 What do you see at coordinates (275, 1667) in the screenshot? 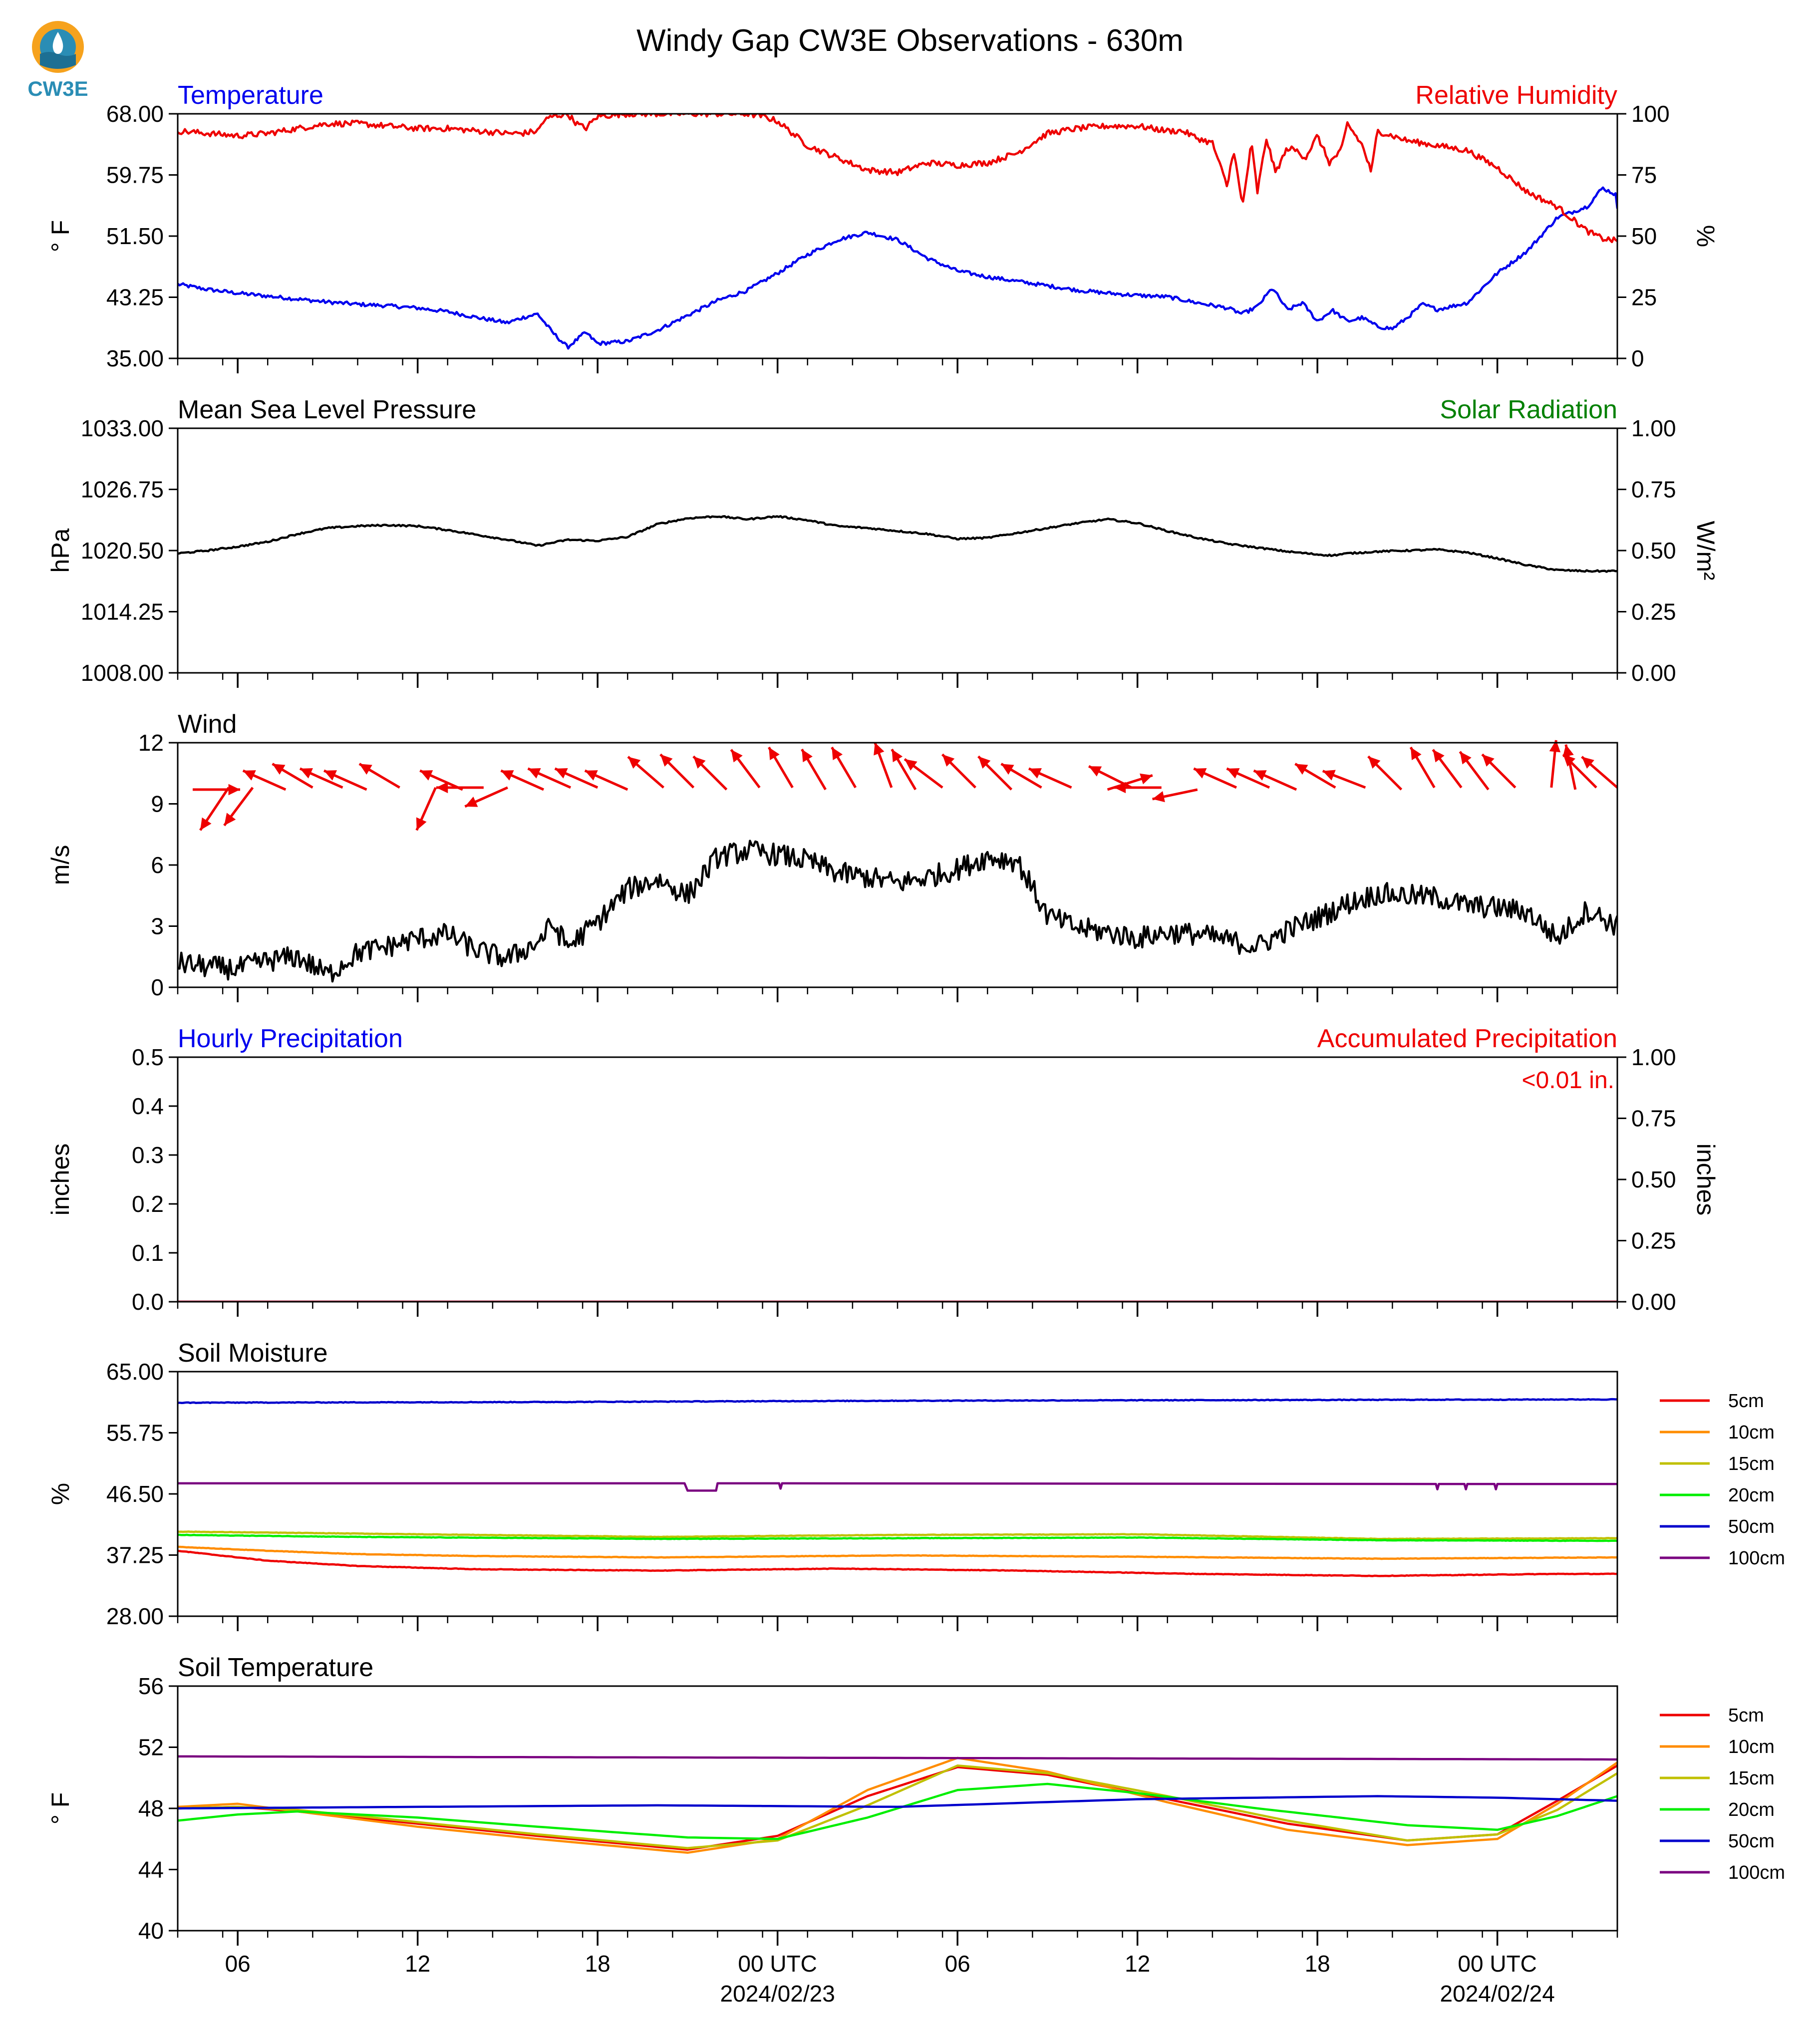
I see `panel-title-left: Soil Temperature` at bounding box center [275, 1667].